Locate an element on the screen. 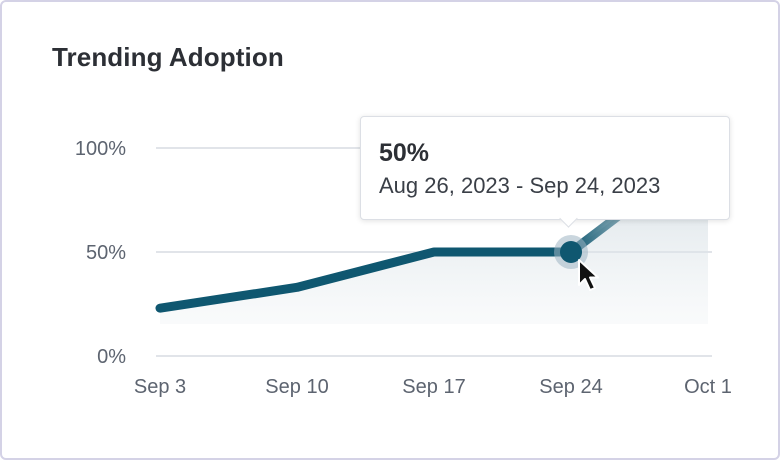  x-tick-label: Sep 3 is located at coordinates (160, 387).